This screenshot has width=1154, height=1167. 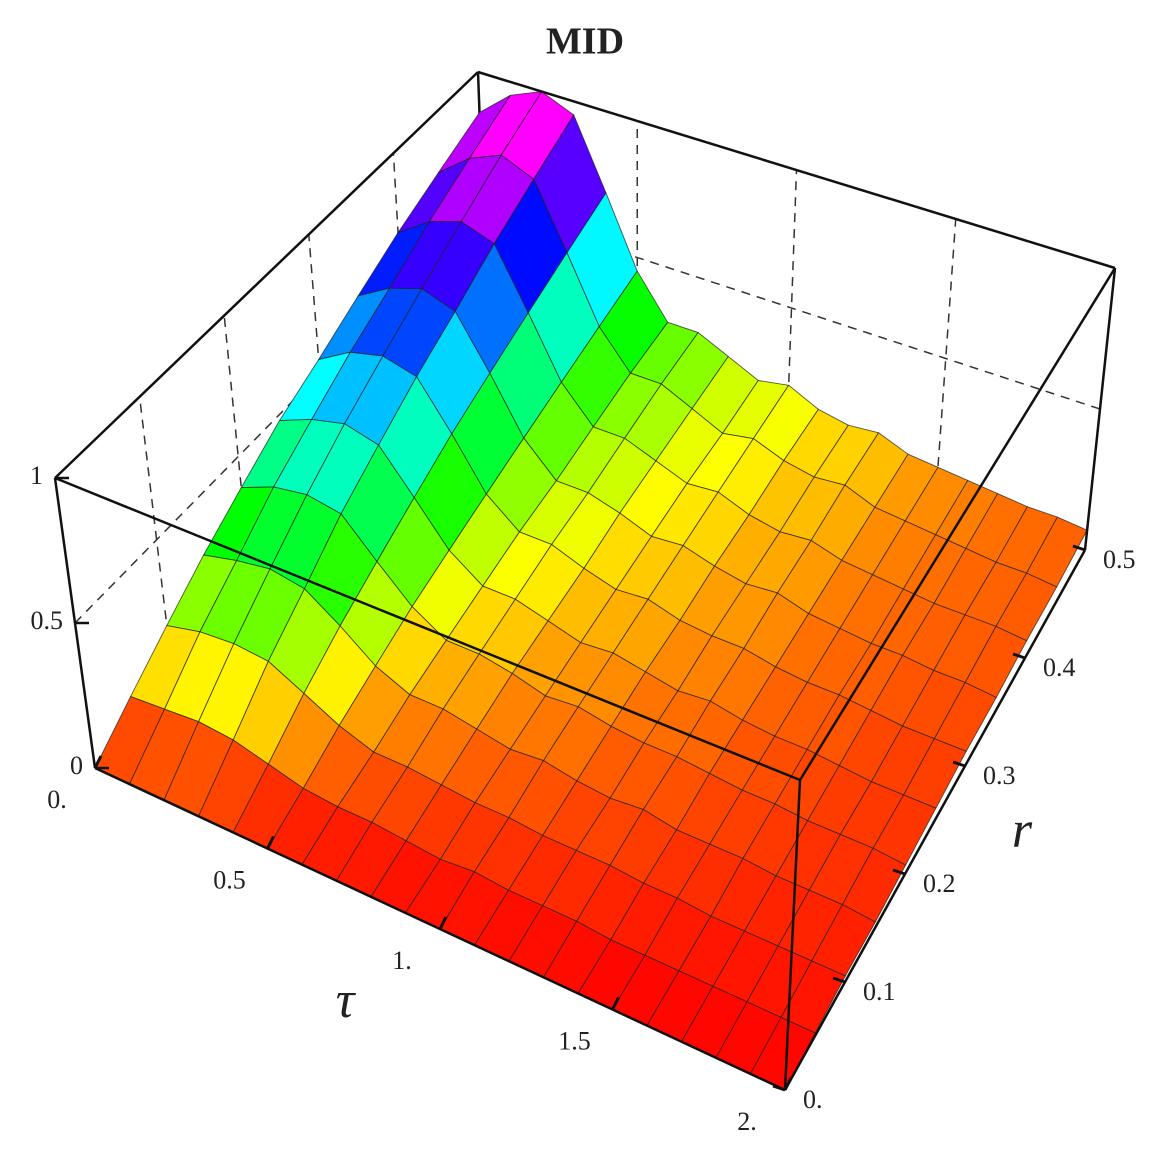 I want to click on z-tick-label: 0, so click(x=76, y=765).